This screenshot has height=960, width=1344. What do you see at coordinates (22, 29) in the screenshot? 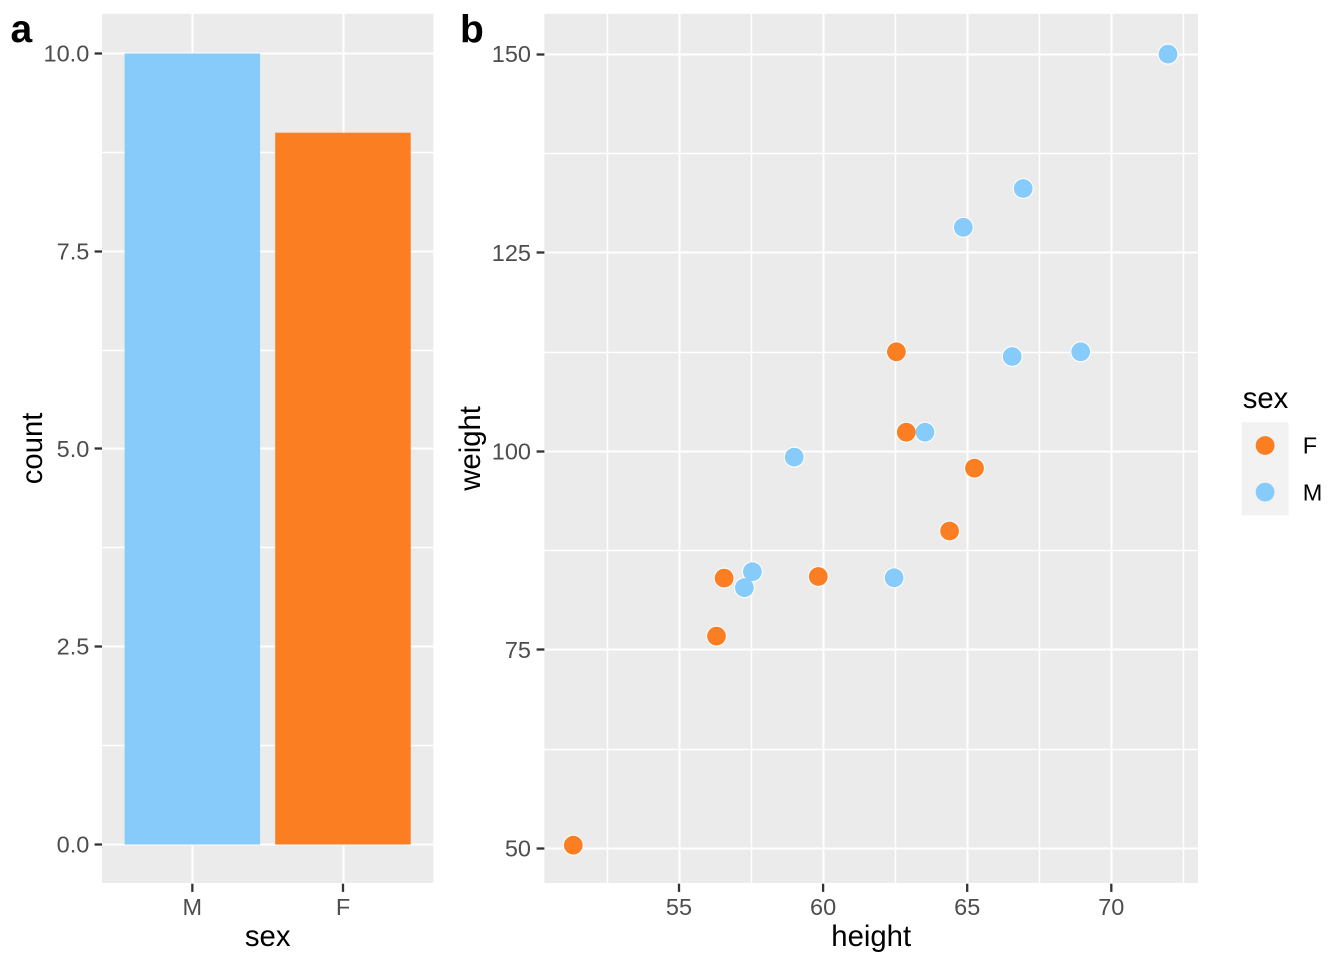
I see `svg-text: a` at bounding box center [22, 29].